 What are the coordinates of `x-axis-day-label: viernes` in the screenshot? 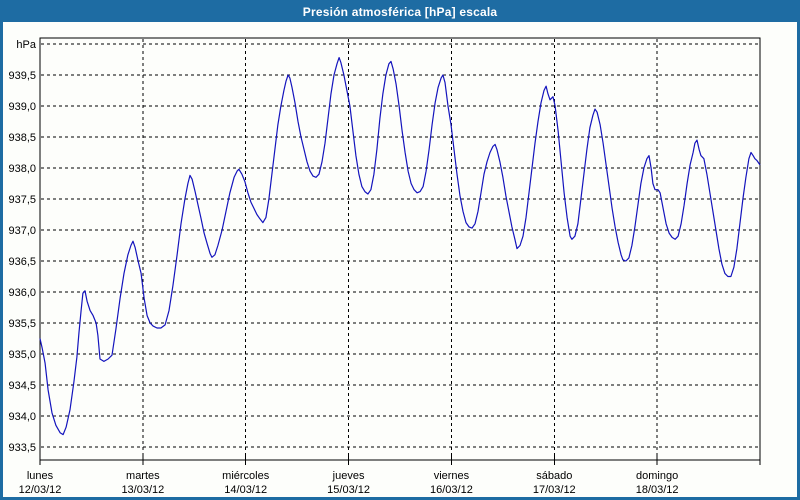 It's located at (452, 476).